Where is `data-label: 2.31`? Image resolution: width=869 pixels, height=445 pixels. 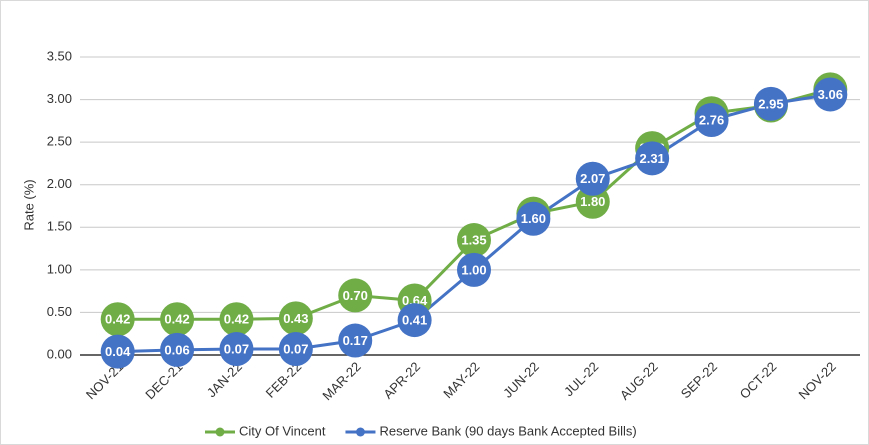 data-label: 2.31 is located at coordinates (651, 158).